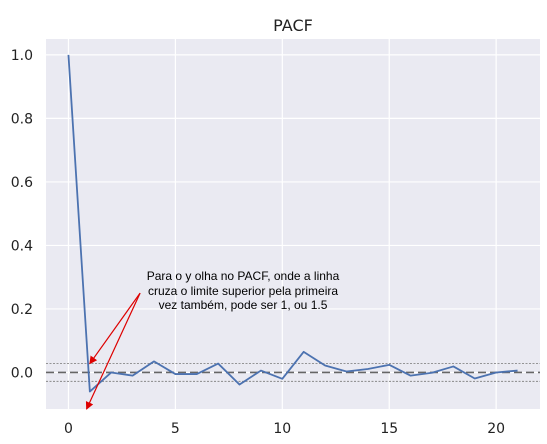  I want to click on y-axis-ticks: 0.0 0.2 0.4 0.6 0.8 1.0, so click(22, 215).